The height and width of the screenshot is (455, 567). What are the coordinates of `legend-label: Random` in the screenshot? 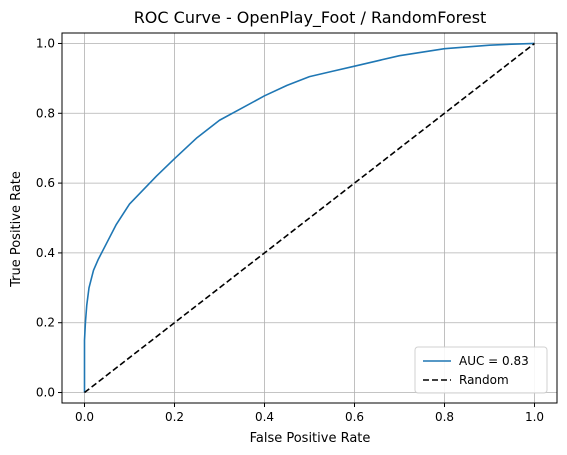 It's located at (484, 380).